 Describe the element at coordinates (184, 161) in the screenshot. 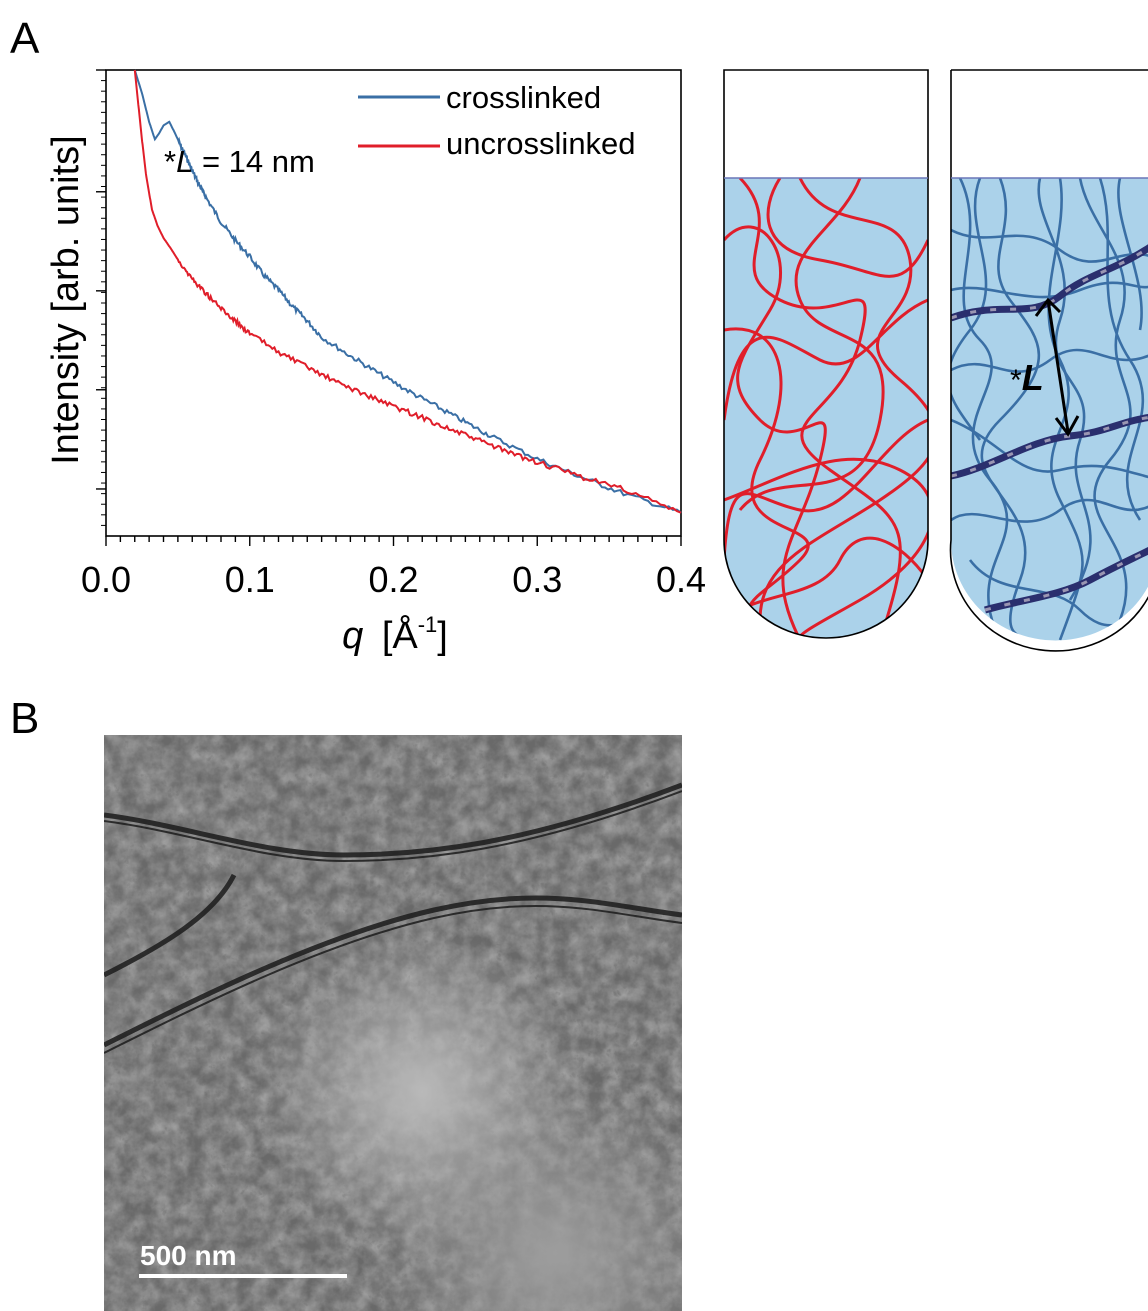

I see `peak-annotation-var: L` at that location.